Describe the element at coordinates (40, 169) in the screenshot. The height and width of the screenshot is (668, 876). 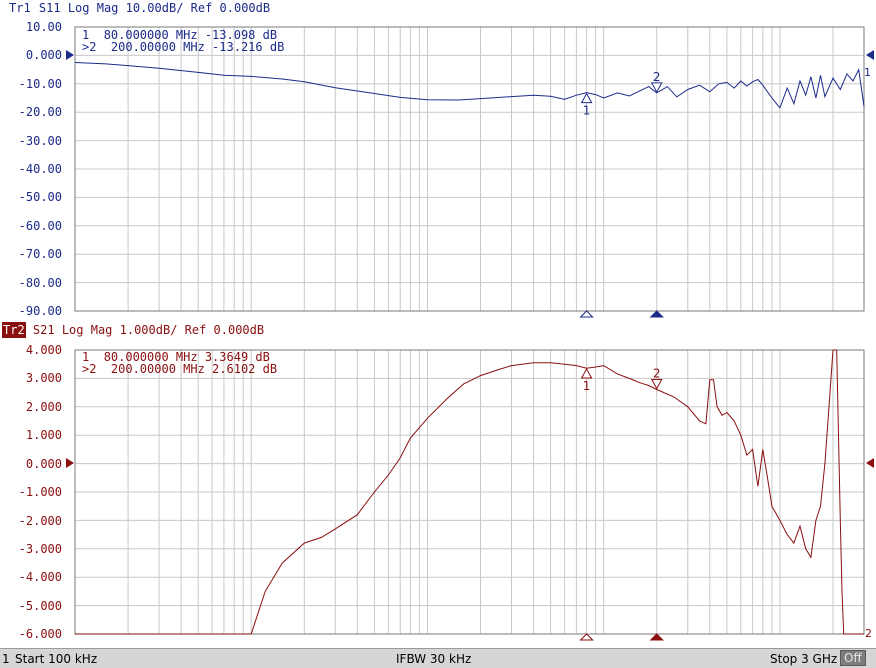
I see `tick-label: -40.00` at that location.